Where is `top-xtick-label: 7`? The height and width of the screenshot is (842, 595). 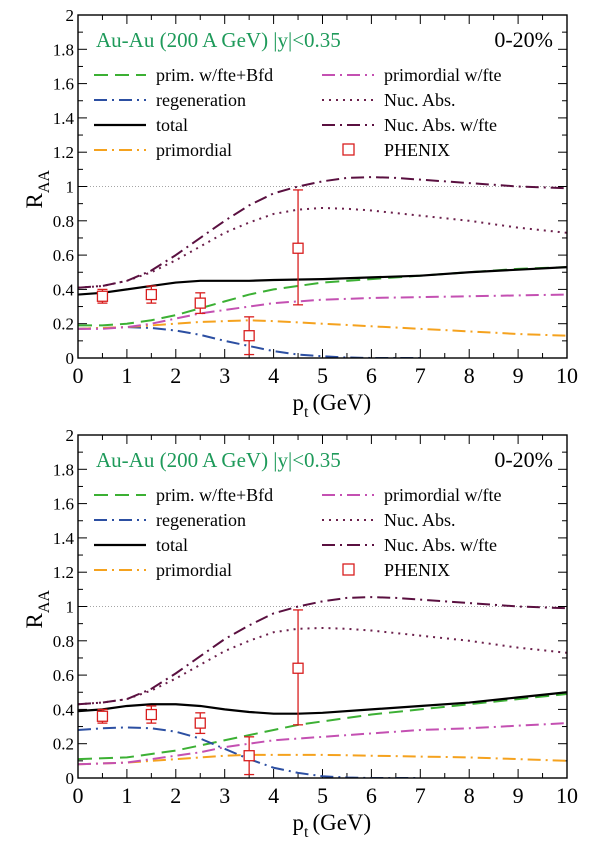
top-xtick-label: 7 is located at coordinates (420, 375).